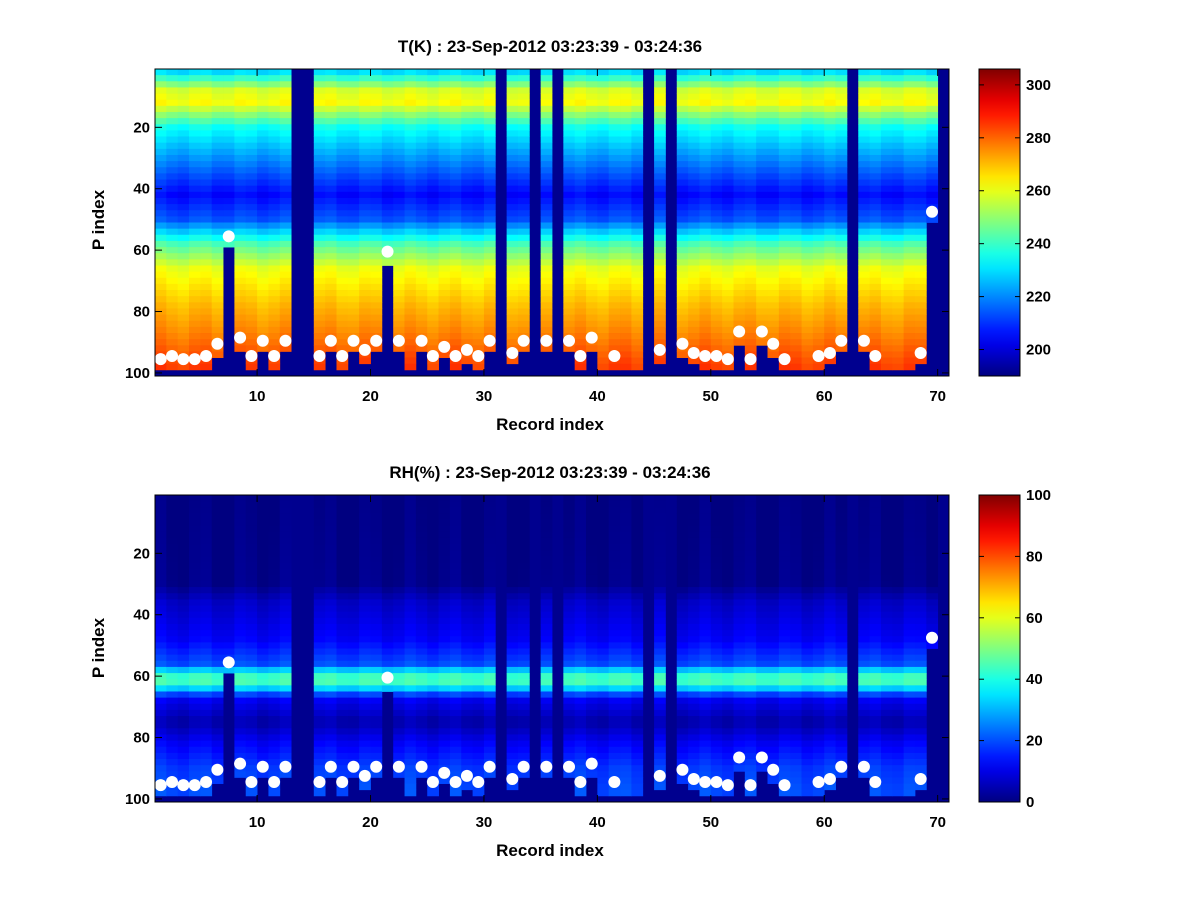  What do you see at coordinates (455, 646) in the screenshot?
I see `heatmap-column` at bounding box center [455, 646].